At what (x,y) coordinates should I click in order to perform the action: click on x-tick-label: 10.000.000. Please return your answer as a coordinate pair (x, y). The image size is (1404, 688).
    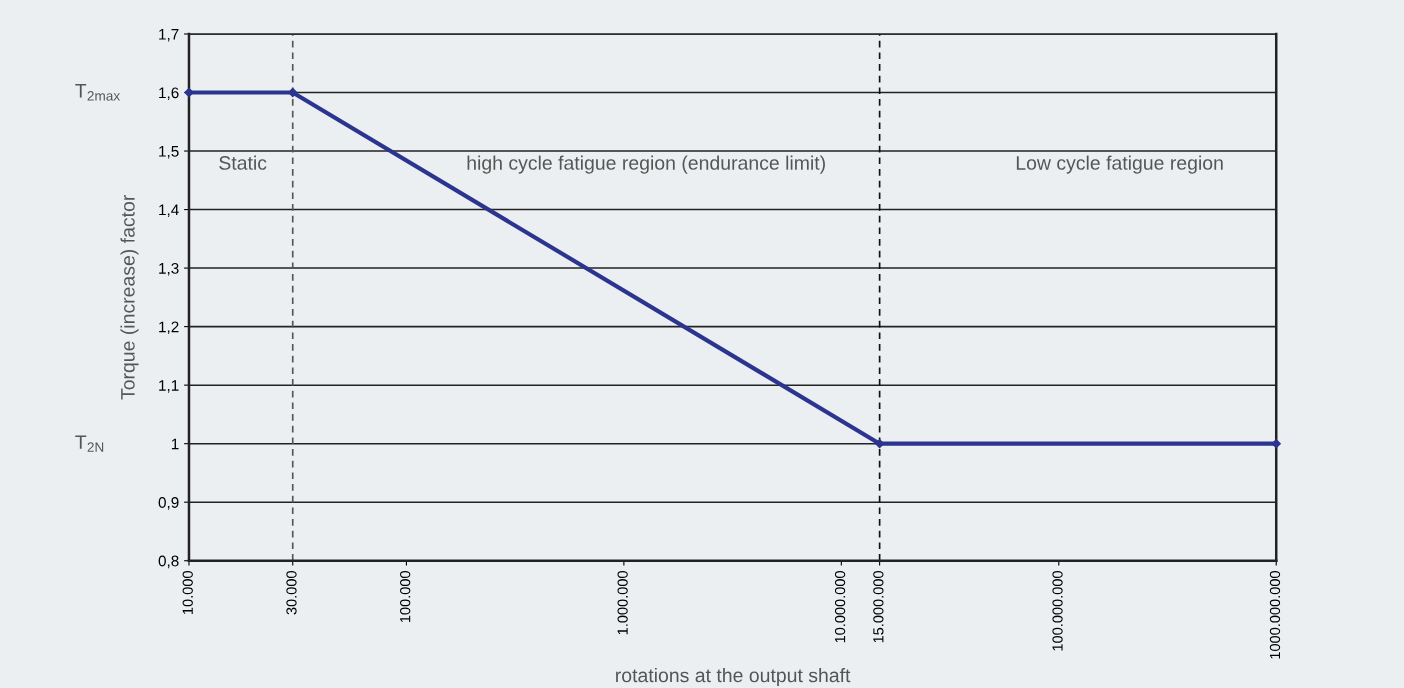
    Looking at the image, I should click on (840, 607).